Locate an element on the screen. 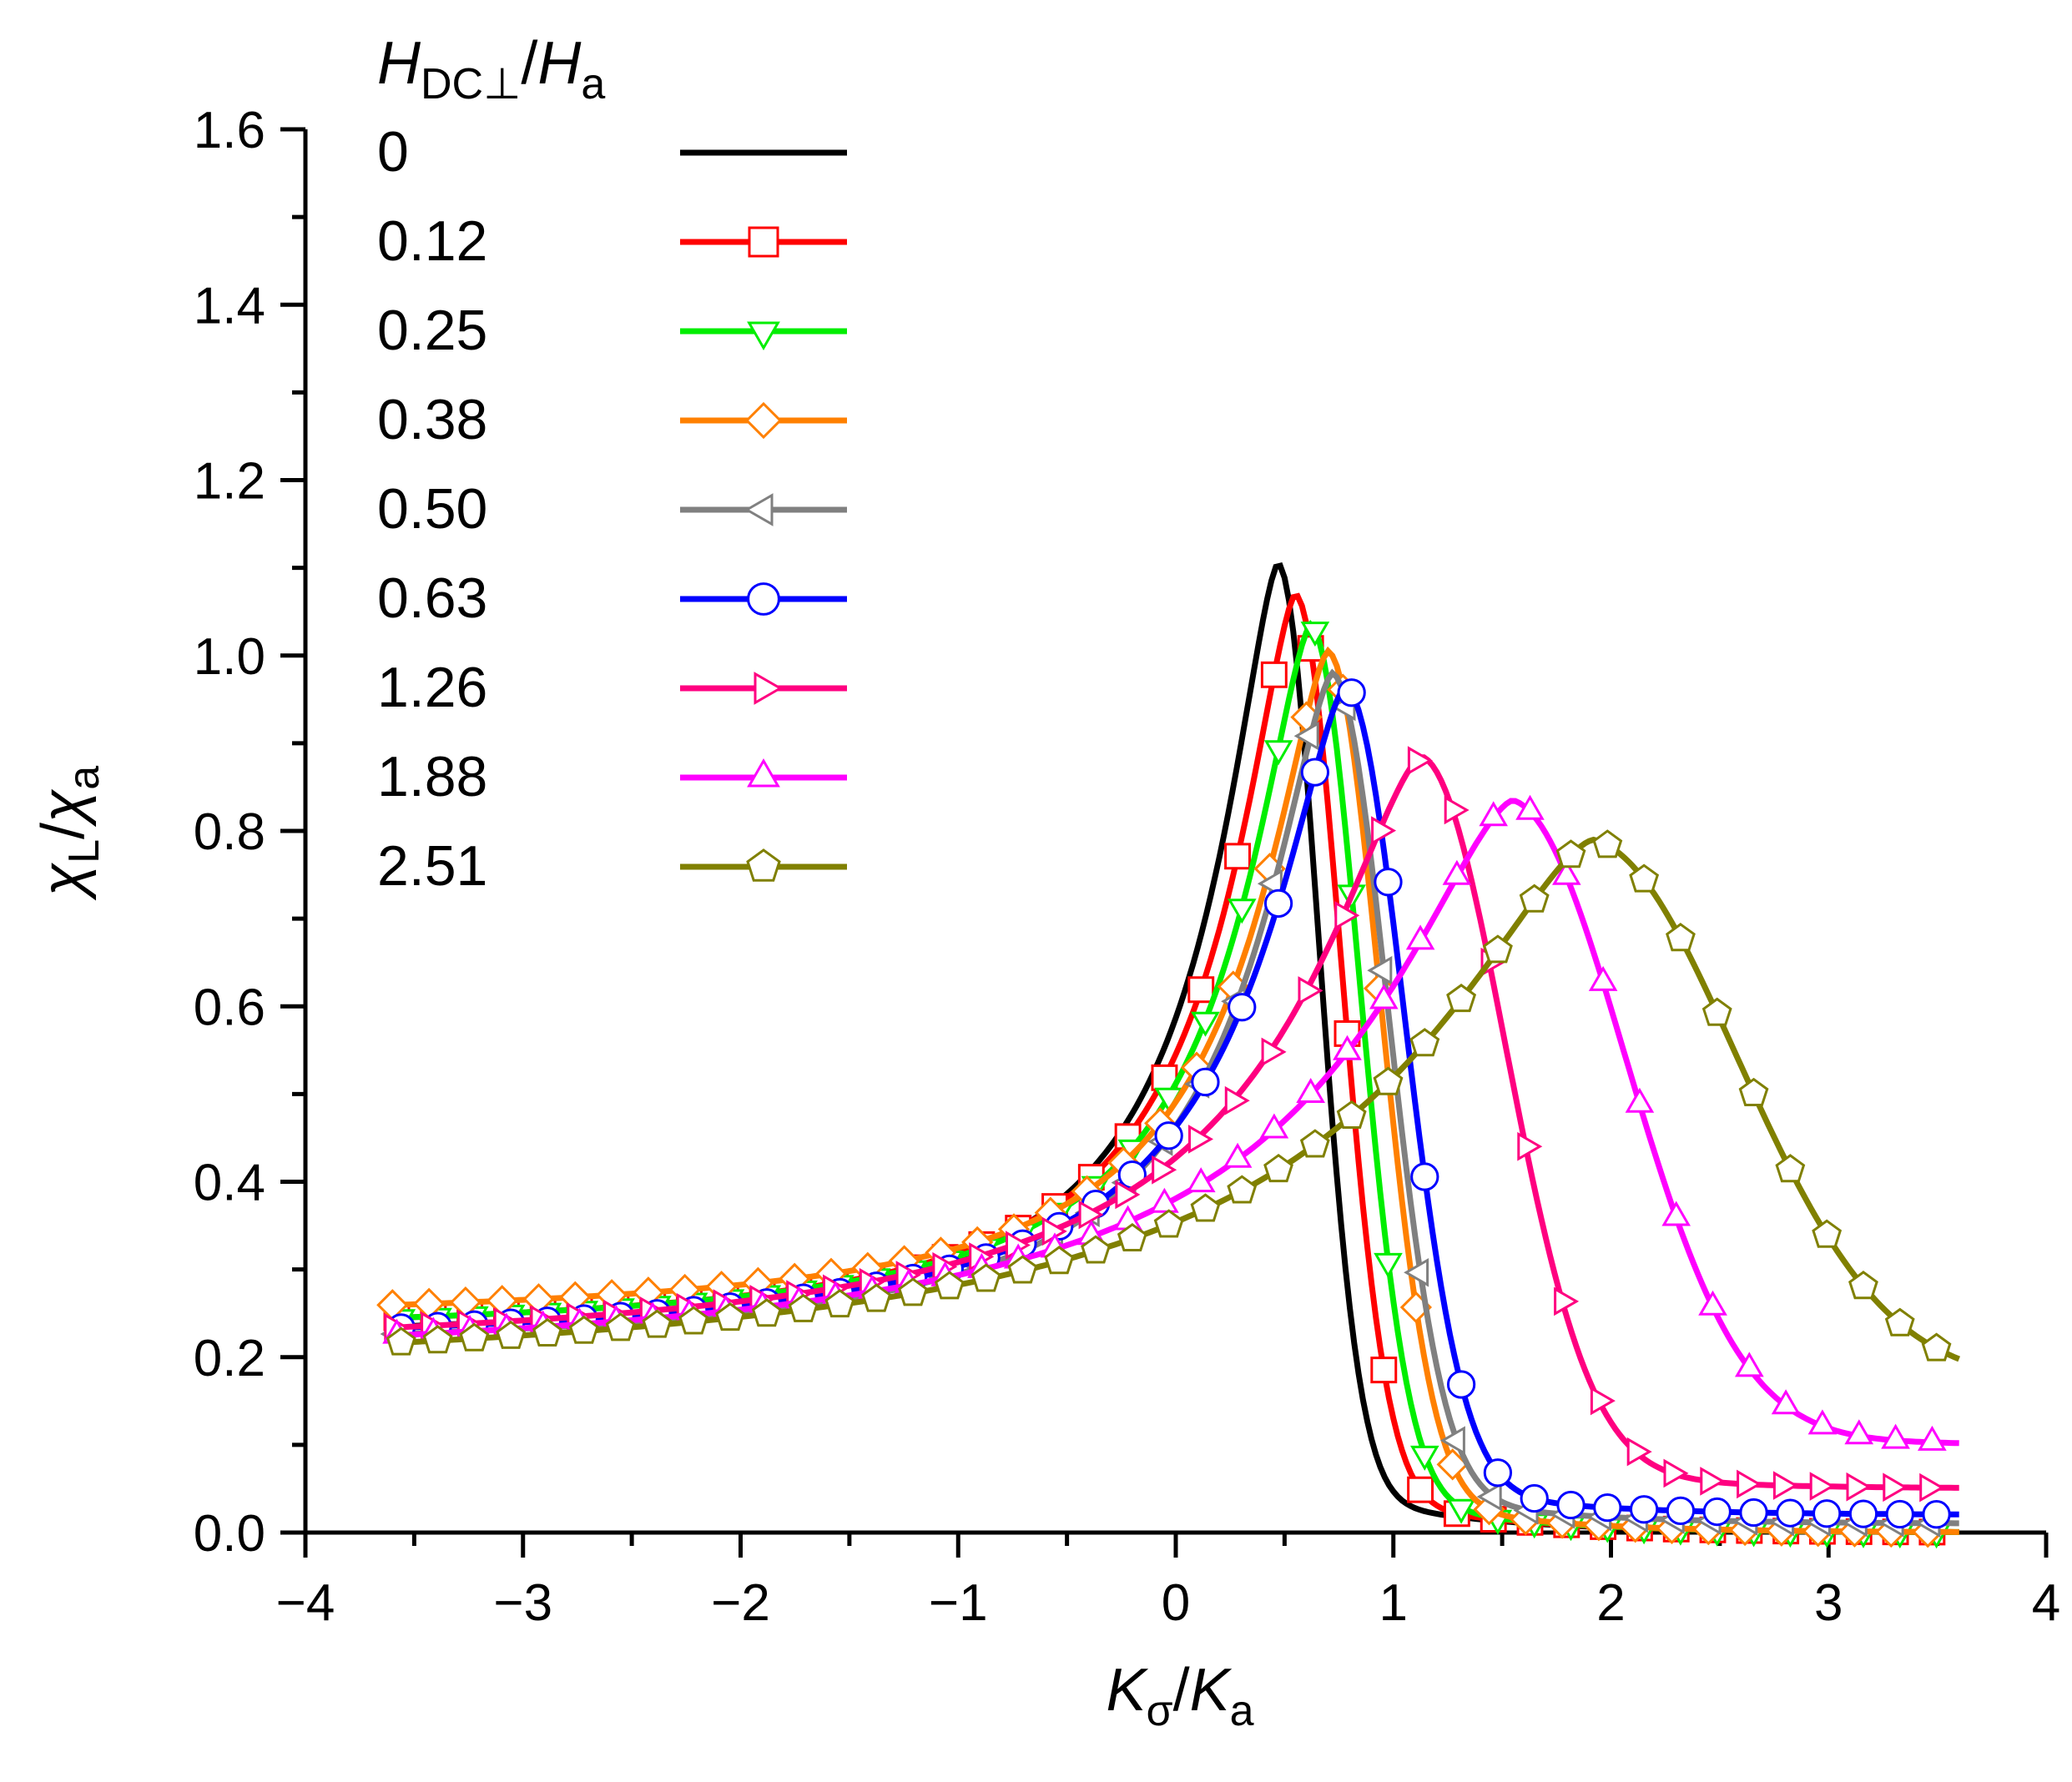 The height and width of the screenshot is (1782, 2072). legend-label: 0.12 is located at coordinates (432, 241).